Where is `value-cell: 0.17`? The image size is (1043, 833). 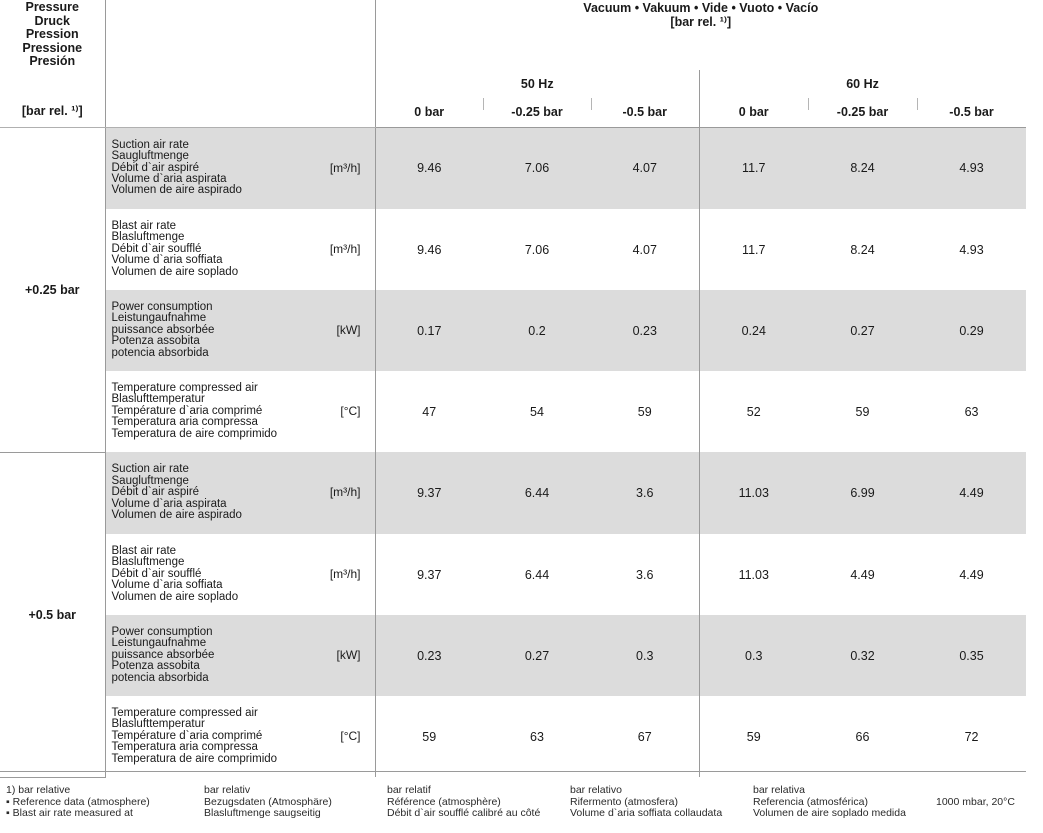 value-cell: 0.17 is located at coordinates (428, 330).